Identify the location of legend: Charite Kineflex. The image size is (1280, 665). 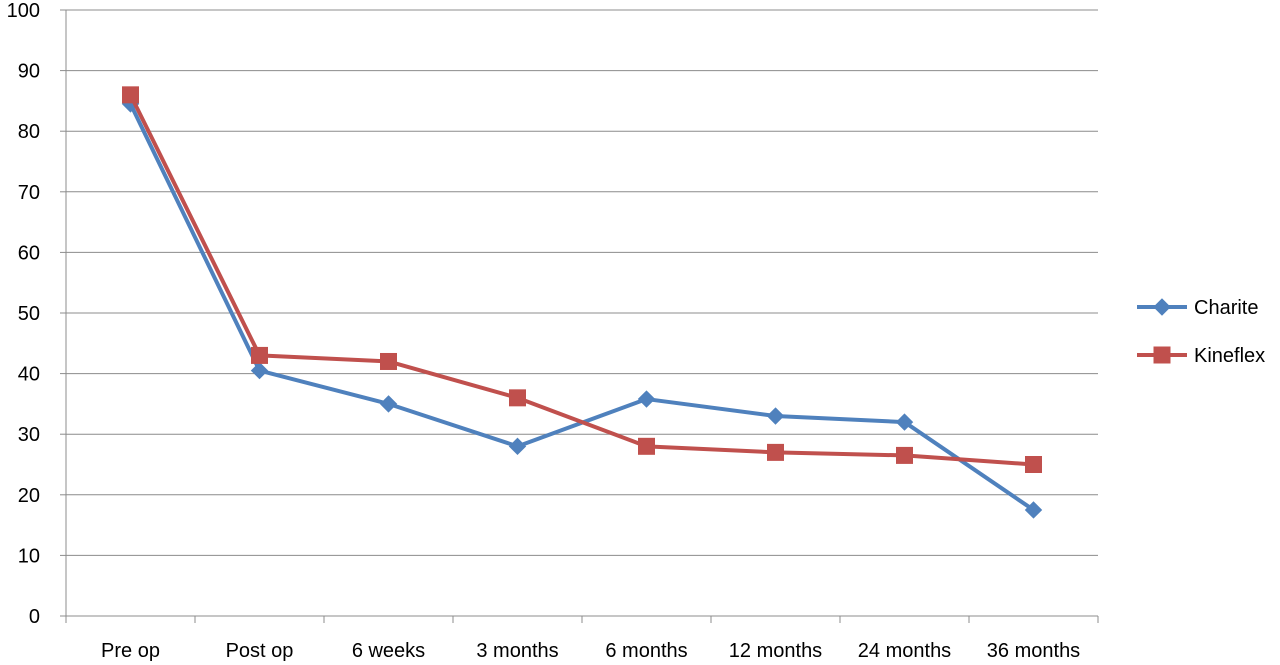
(1201, 332).